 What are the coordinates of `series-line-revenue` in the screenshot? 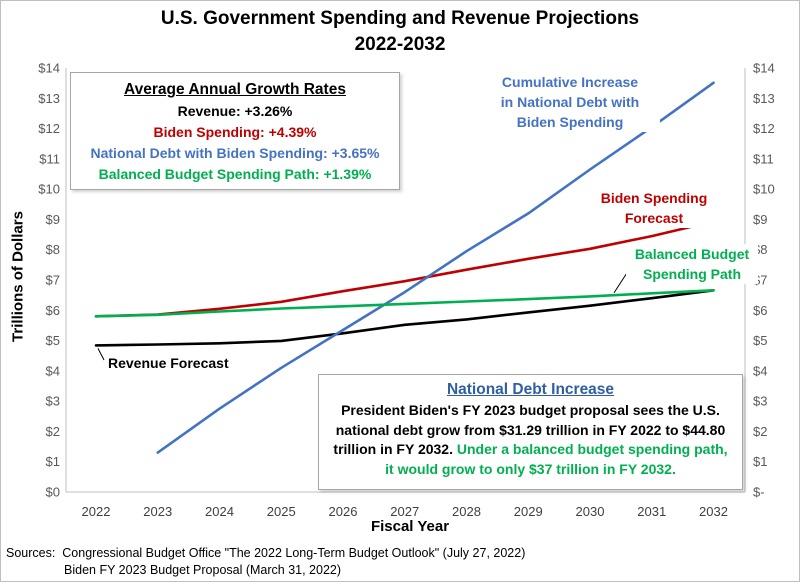 It's located at (404, 317).